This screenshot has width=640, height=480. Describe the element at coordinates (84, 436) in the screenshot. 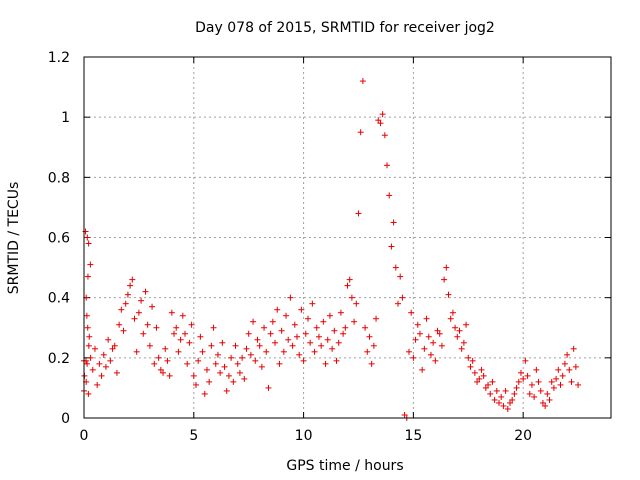

I see `x-tick-label: 0` at that location.